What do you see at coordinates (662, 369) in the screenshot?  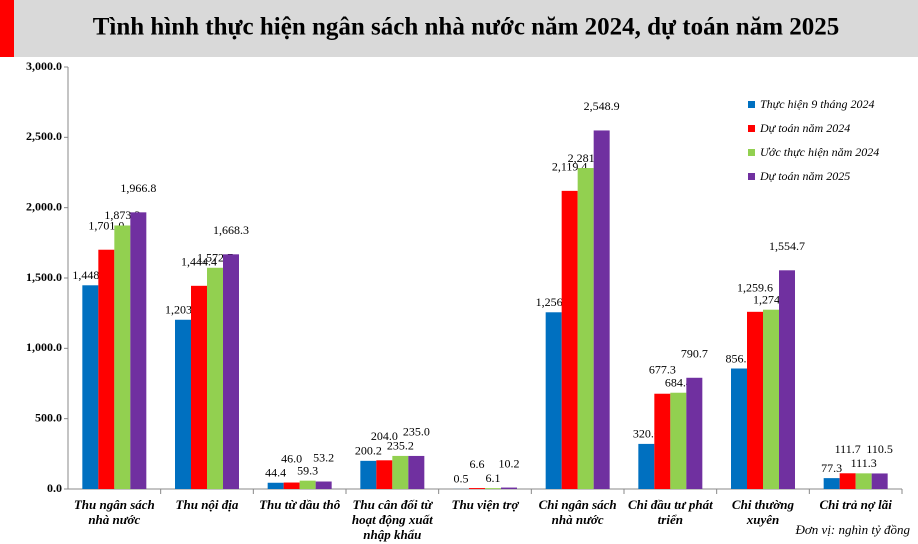 I see `data-label: 677.3` at bounding box center [662, 369].